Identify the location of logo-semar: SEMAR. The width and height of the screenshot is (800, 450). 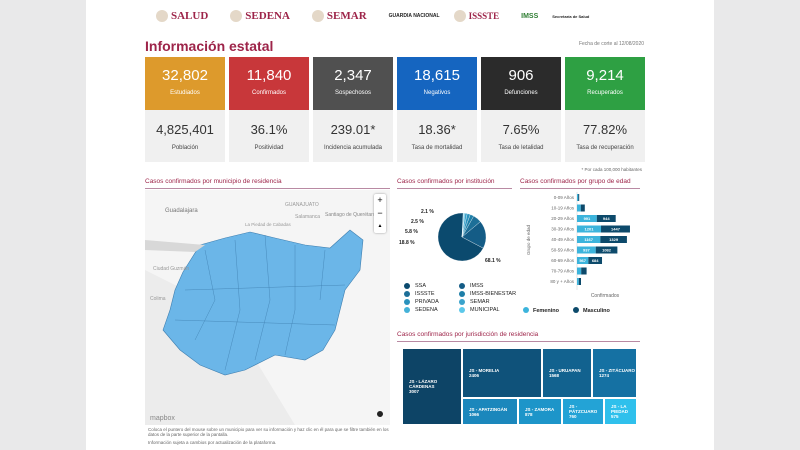
(339, 16).